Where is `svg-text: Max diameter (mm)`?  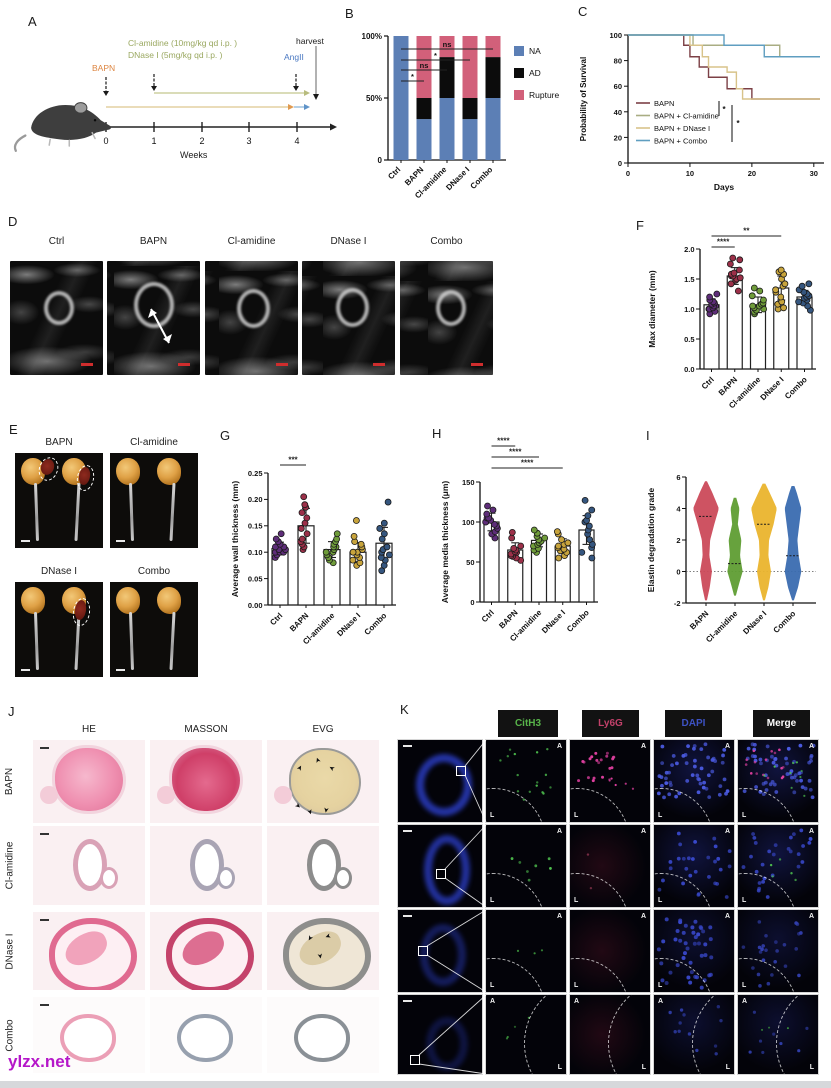
svg-text: Max diameter (mm) is located at coordinates (652, 309).